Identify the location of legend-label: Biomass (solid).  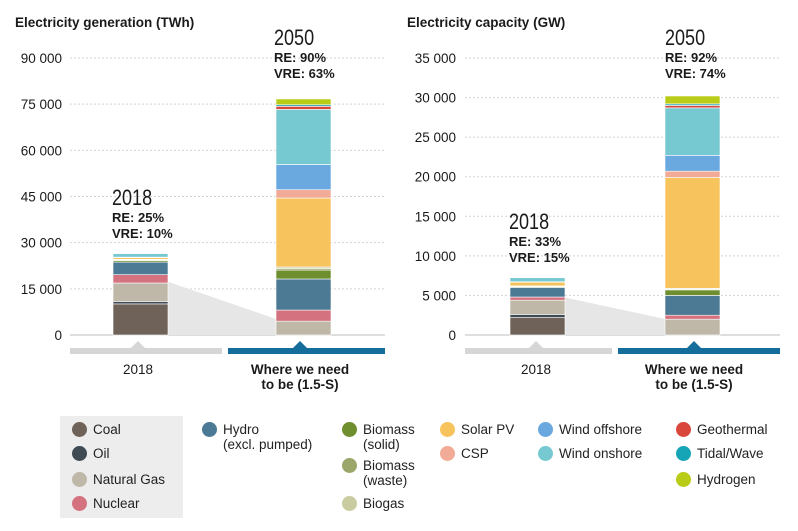
(389, 437).